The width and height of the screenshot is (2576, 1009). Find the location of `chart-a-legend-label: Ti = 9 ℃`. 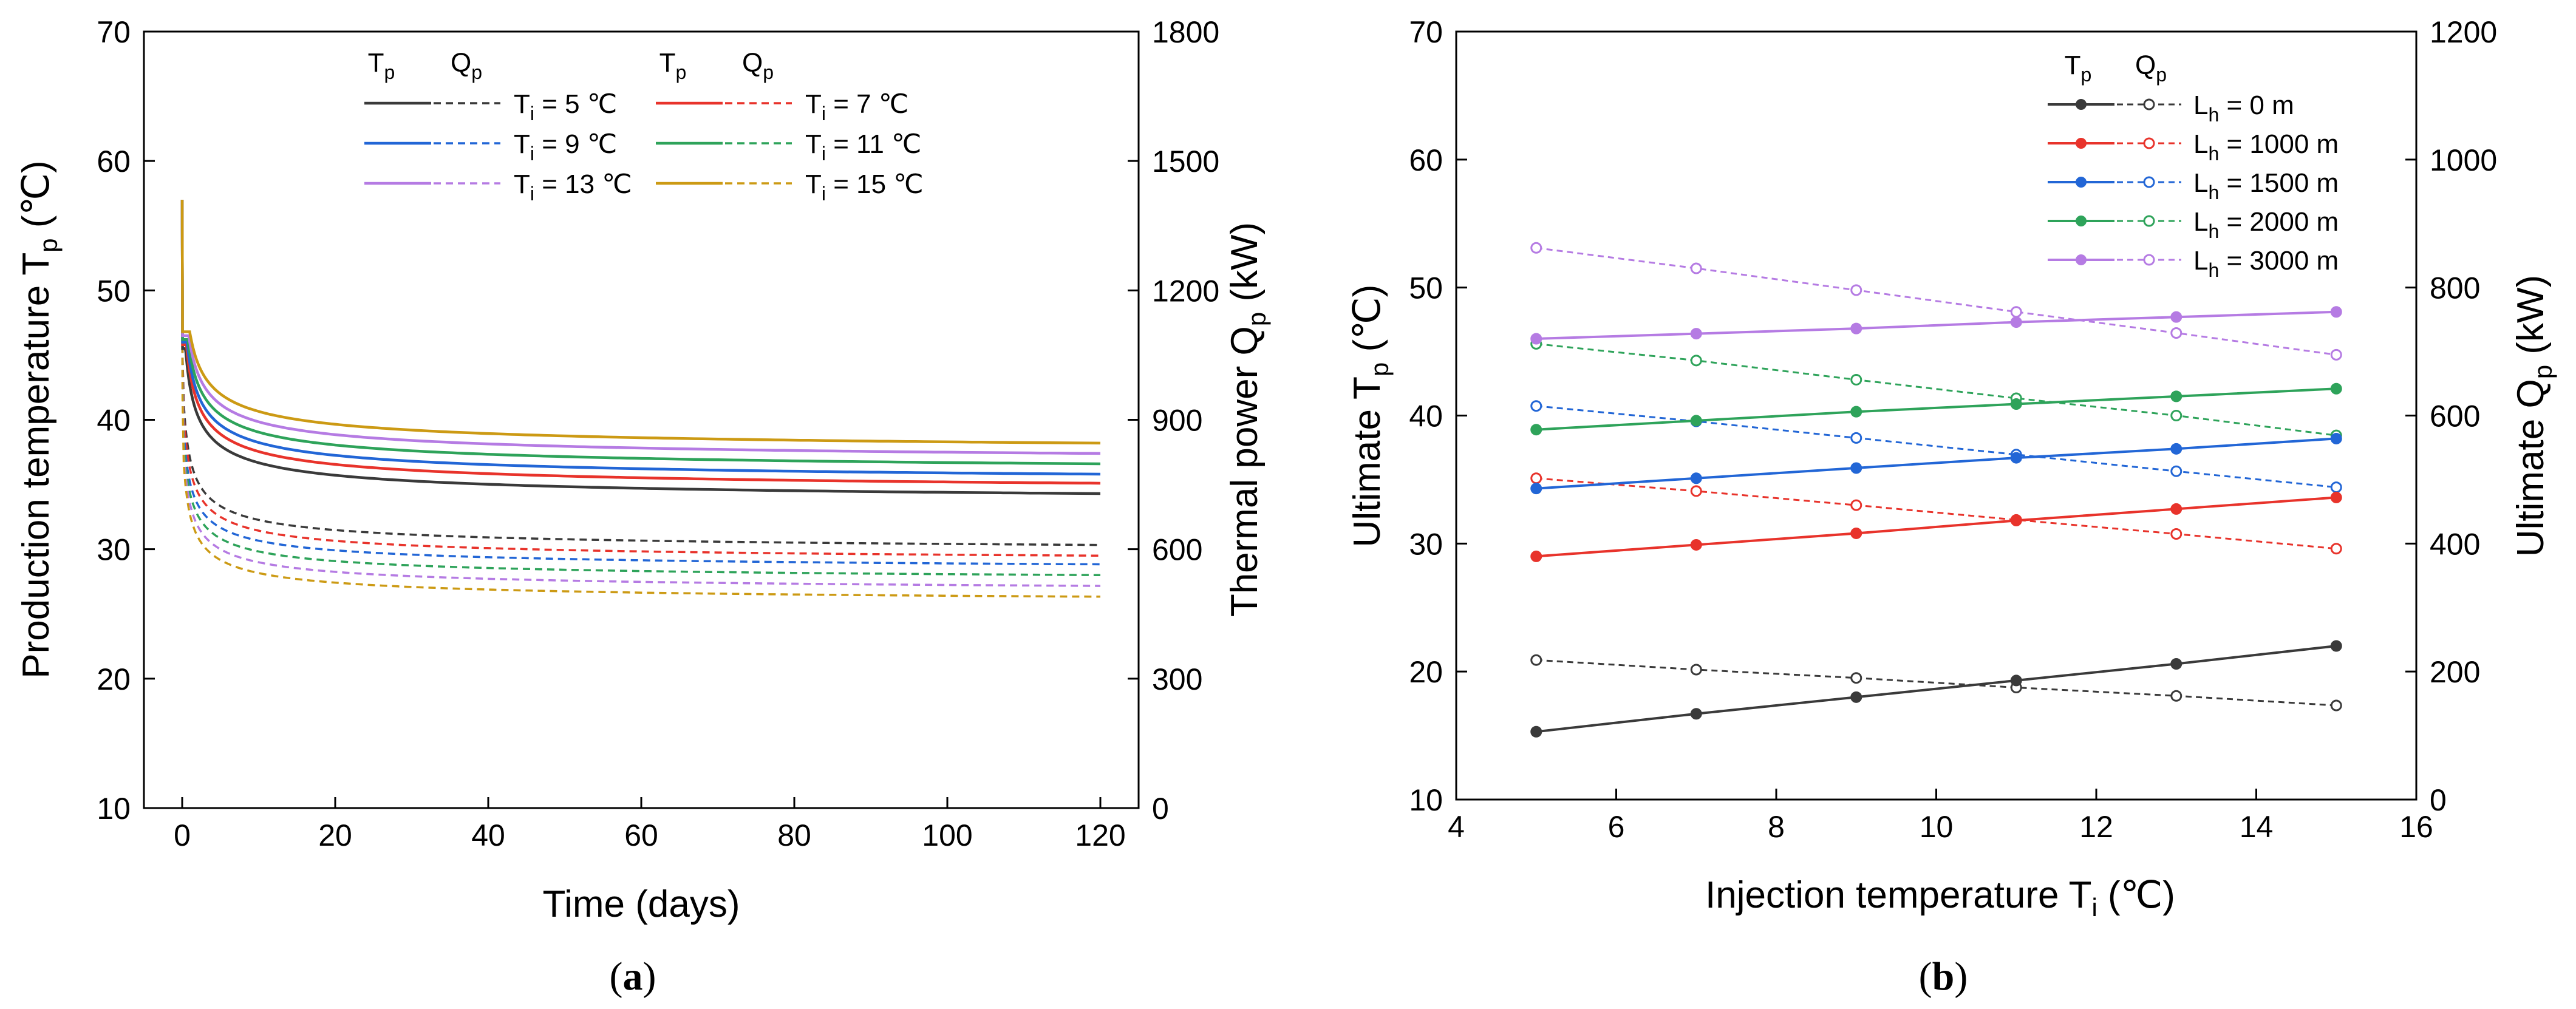

chart-a-legend-label: Ti = 9 ℃ is located at coordinates (565, 147).